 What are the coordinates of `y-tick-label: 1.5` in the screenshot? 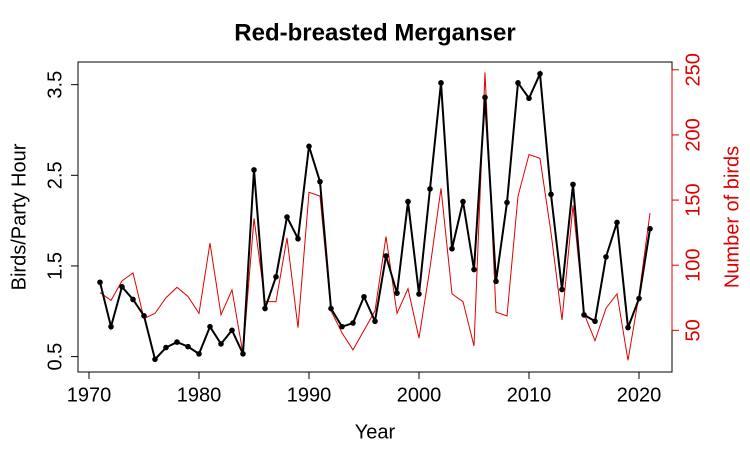 It's located at (55, 266).